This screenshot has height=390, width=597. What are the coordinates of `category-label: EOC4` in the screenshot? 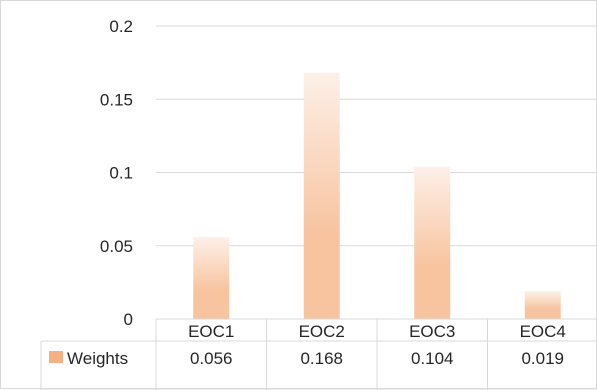 It's located at (543, 331).